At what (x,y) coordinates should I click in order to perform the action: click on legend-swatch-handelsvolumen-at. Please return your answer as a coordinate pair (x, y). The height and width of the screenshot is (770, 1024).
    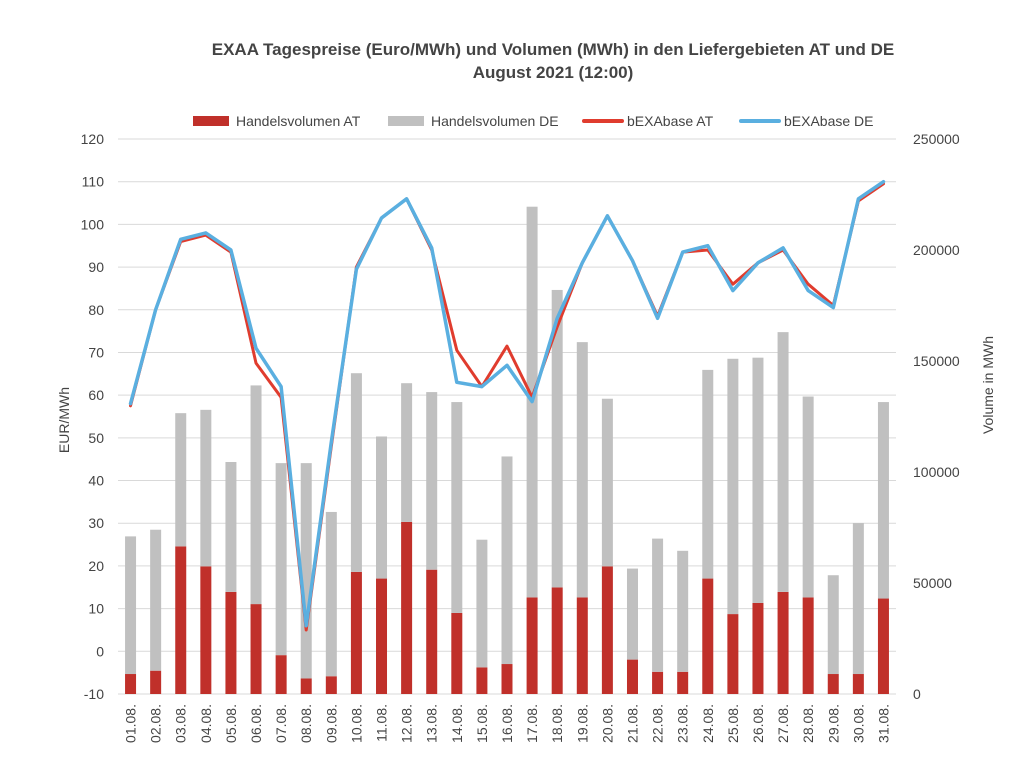
    Looking at the image, I should click on (211, 121).